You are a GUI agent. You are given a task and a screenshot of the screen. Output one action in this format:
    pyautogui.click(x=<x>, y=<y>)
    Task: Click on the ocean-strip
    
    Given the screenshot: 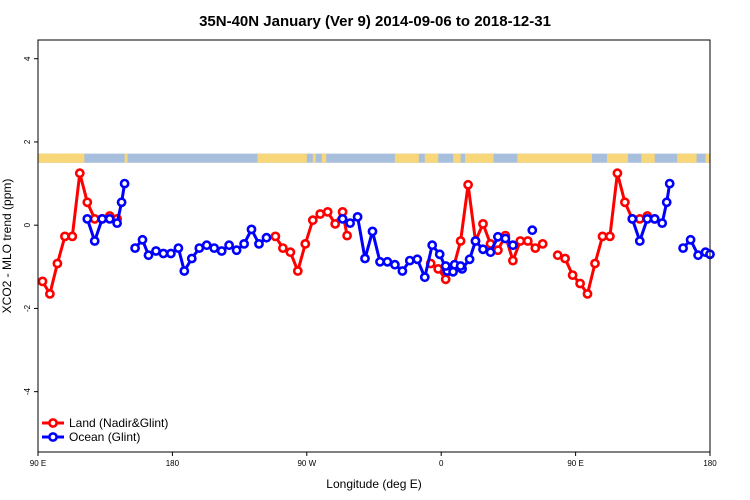 What is the action you would take?
    pyautogui.click(x=374, y=158)
    